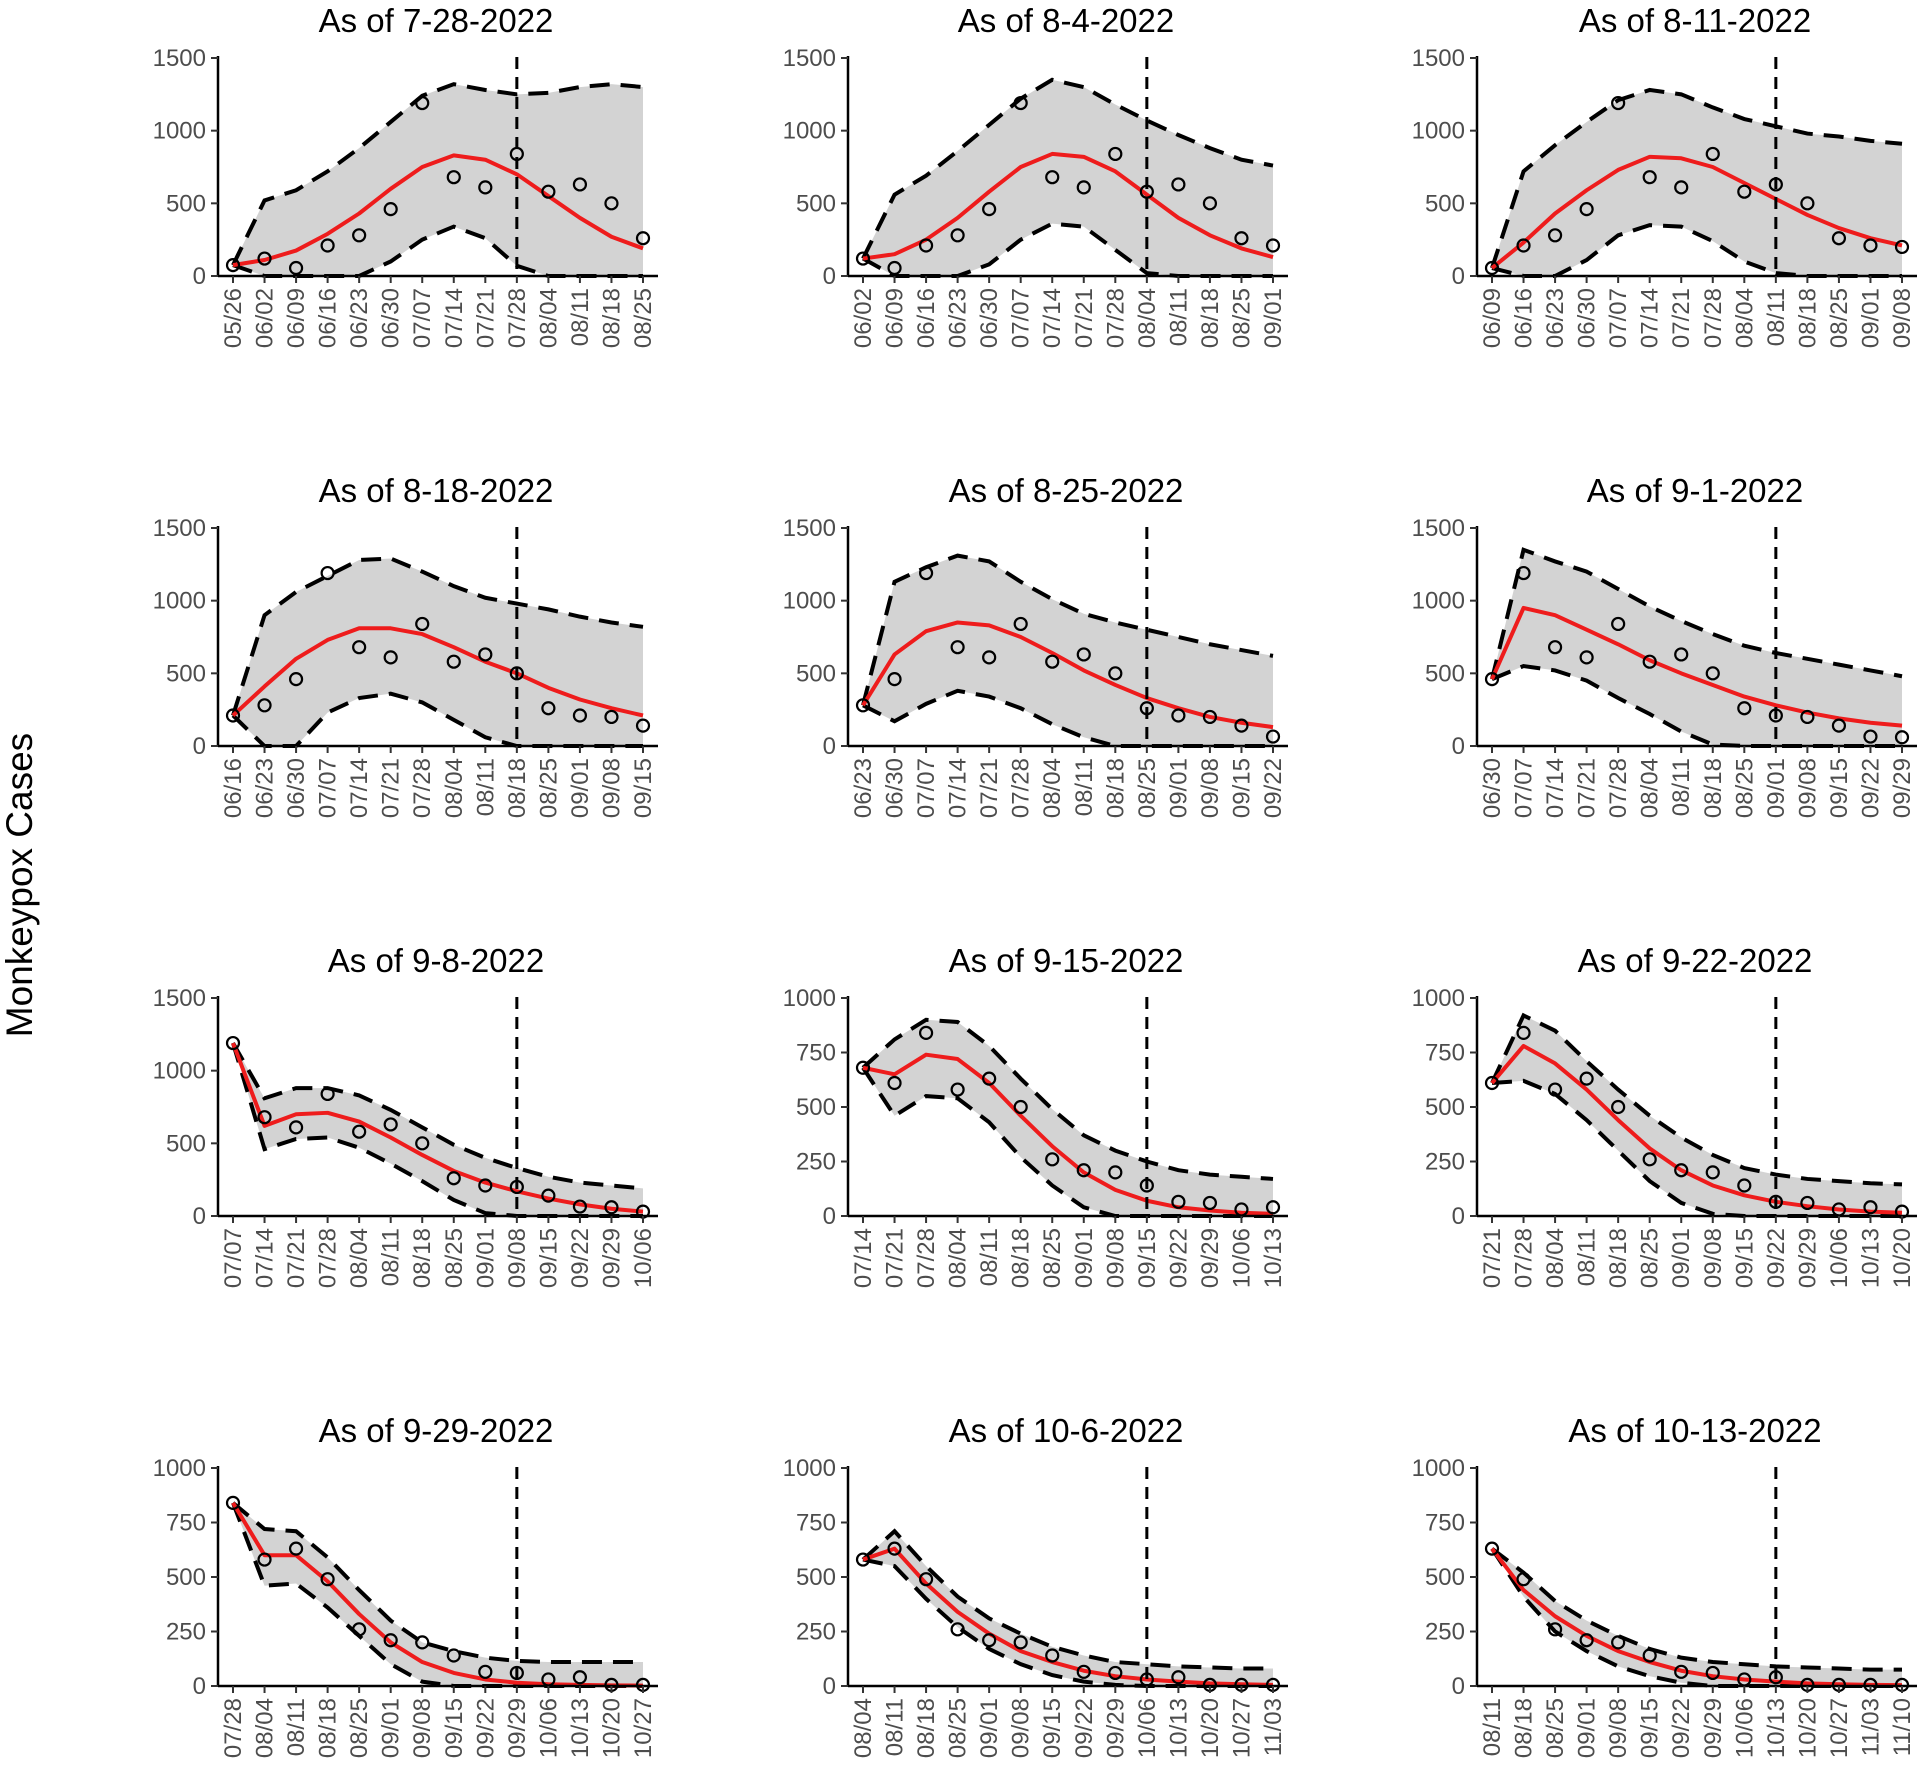 Image resolution: width=1920 pixels, height=1792 pixels. Describe the element at coordinates (580, 1258) in the screenshot. I see `x-tick-label: 09/22` at that location.